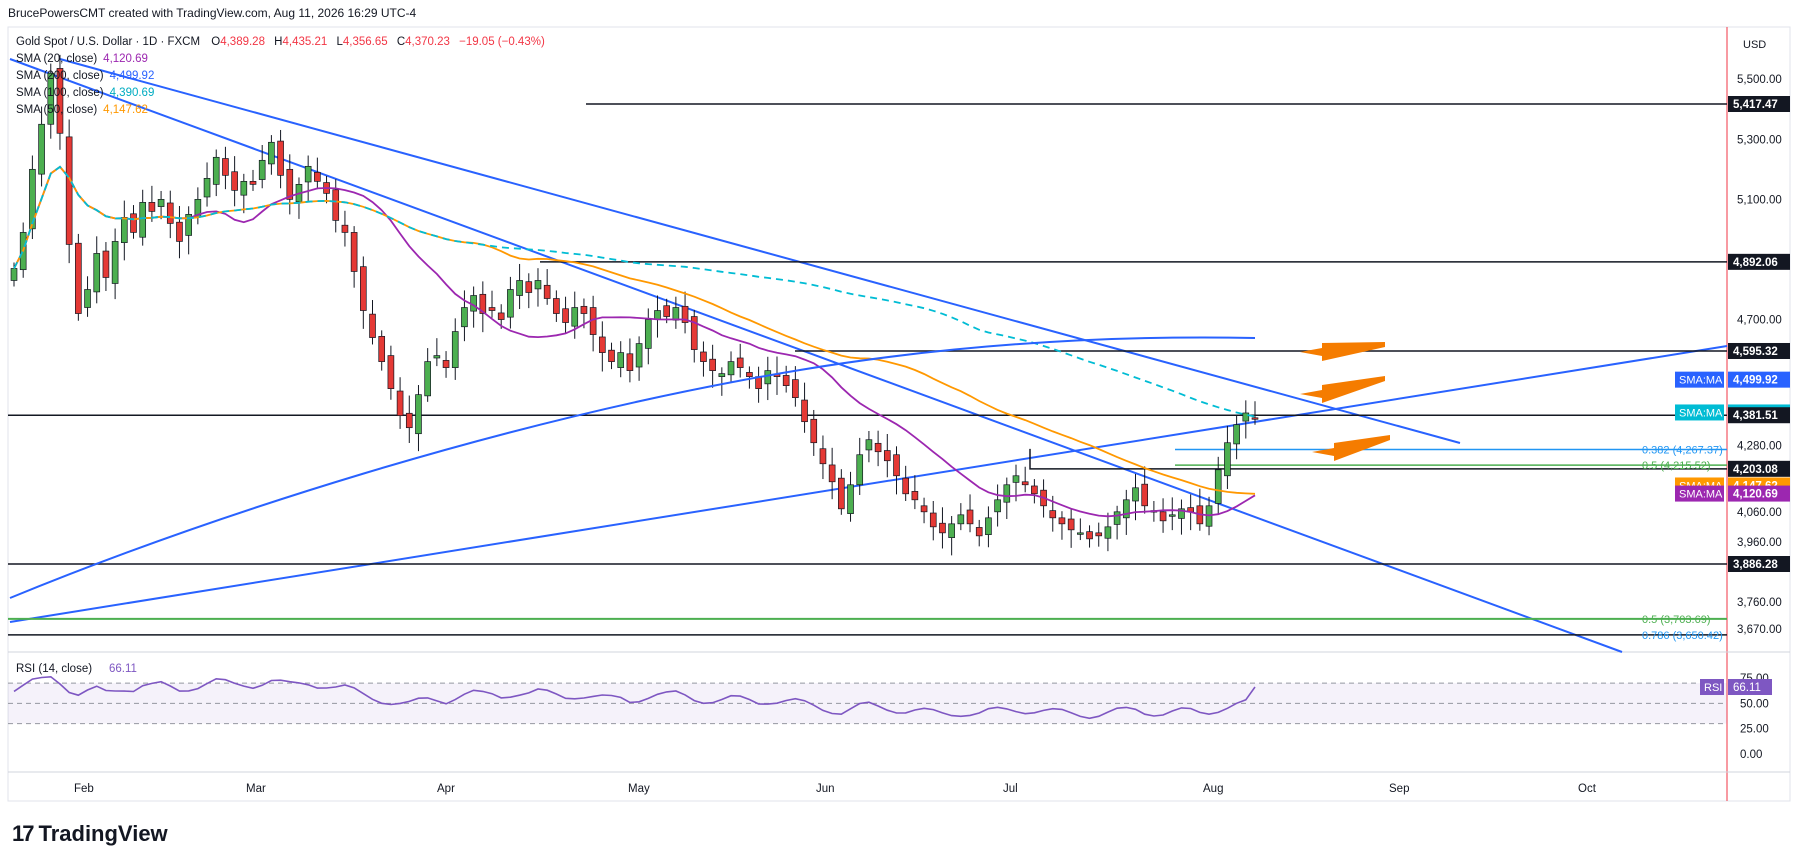  What do you see at coordinates (1759, 200) in the screenshot?
I see `price-axis-tick: 5,100.00` at bounding box center [1759, 200].